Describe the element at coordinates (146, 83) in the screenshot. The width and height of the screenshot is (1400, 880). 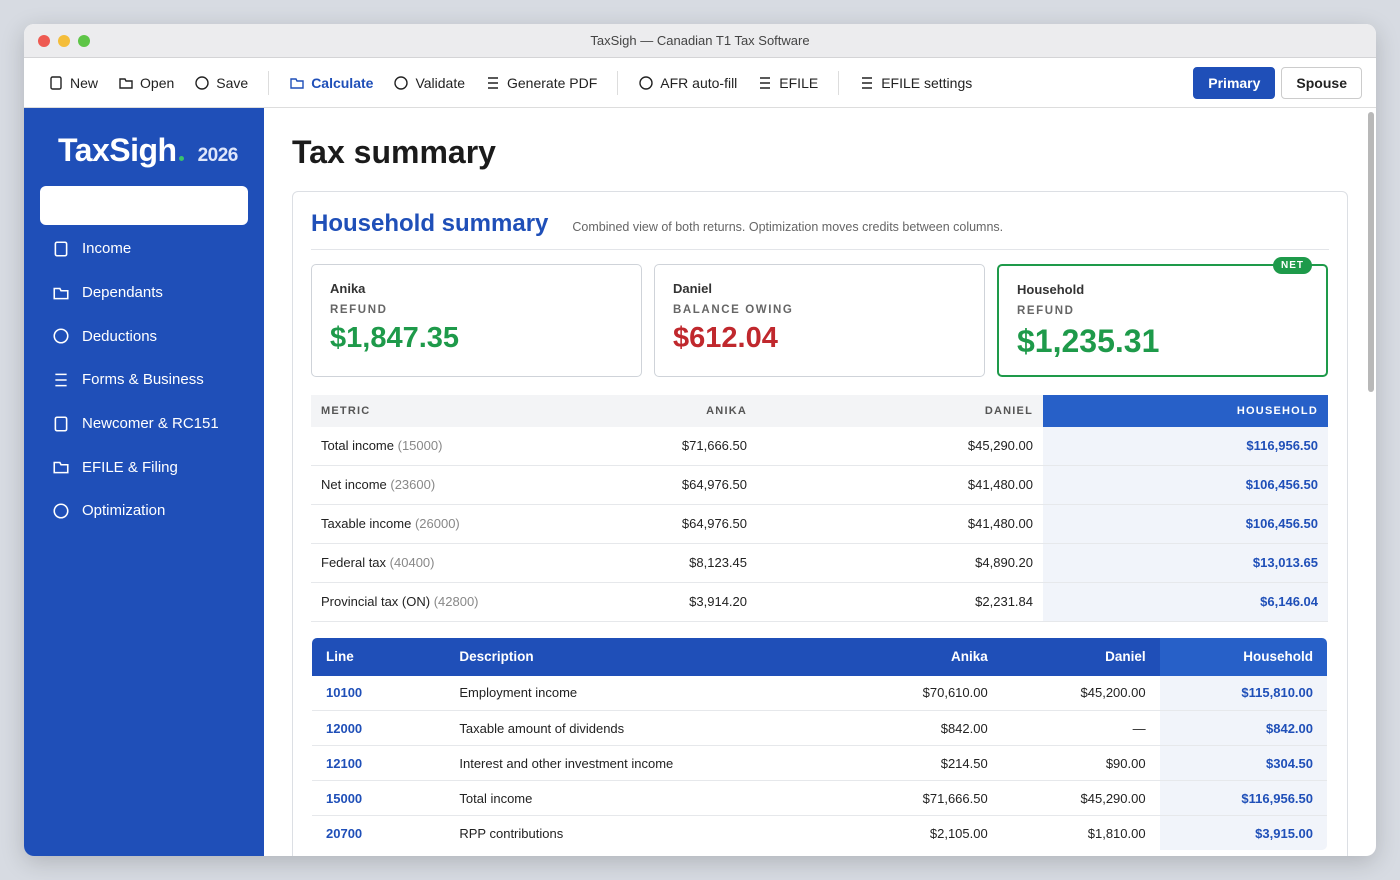
I see `toolbar-button: Open` at that location.